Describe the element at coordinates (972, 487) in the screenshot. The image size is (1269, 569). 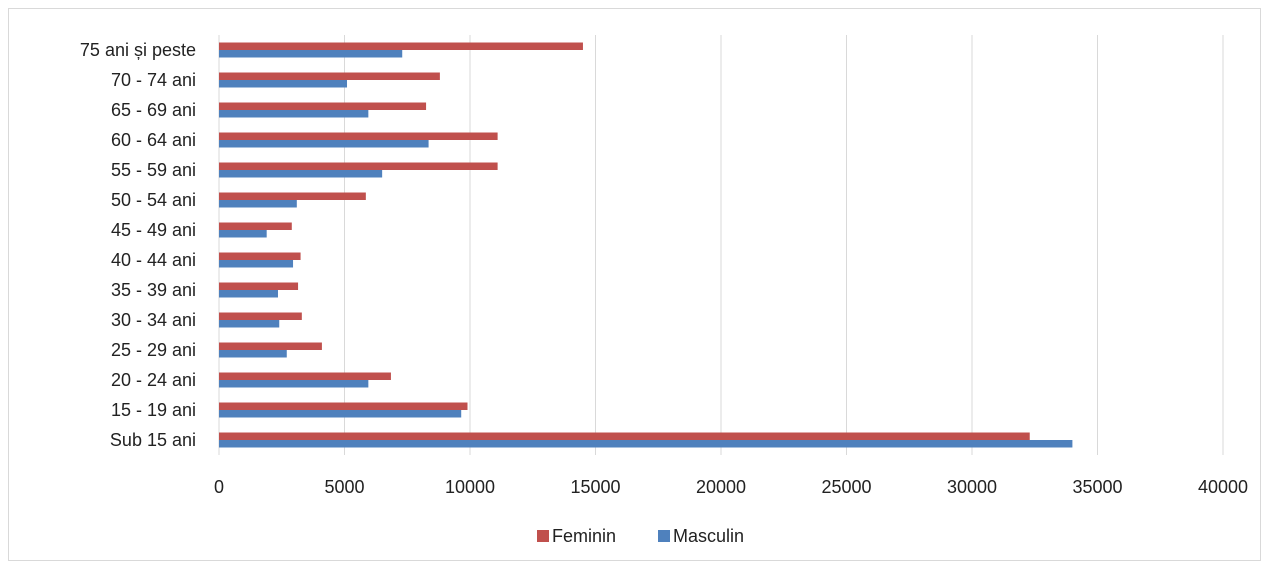
I see `x-tick-label: 30000` at that location.